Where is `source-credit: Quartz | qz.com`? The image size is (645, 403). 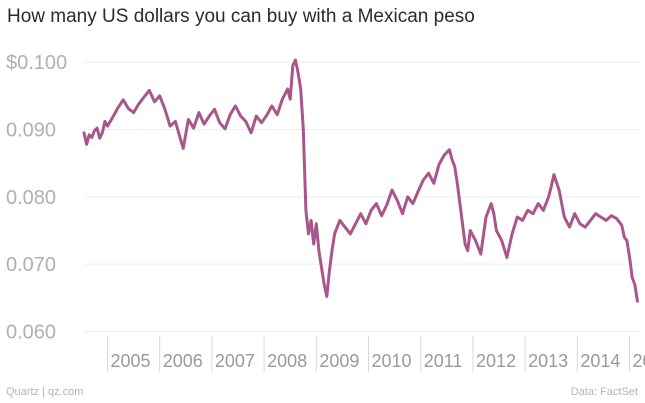
source-credit: Quartz | qz.com is located at coordinates (45, 392).